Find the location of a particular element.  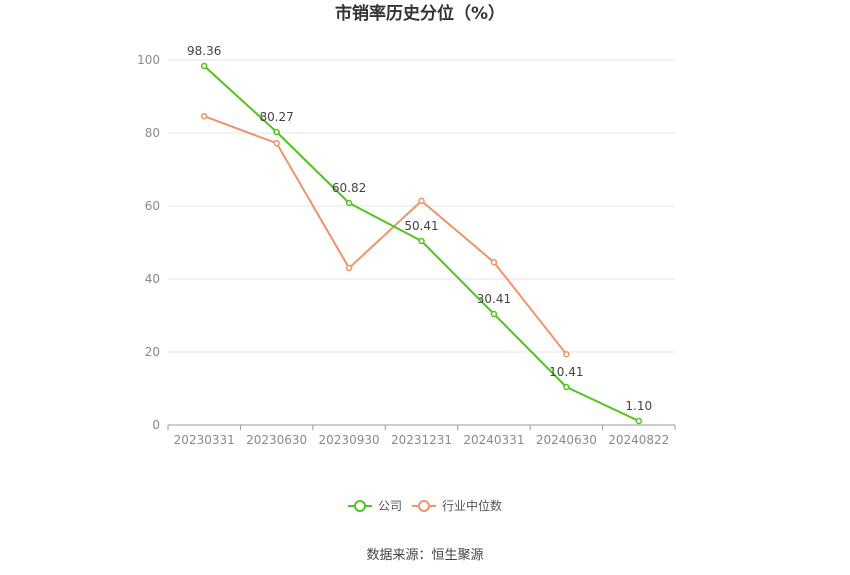

data-label: 80.27 is located at coordinates (276, 117).